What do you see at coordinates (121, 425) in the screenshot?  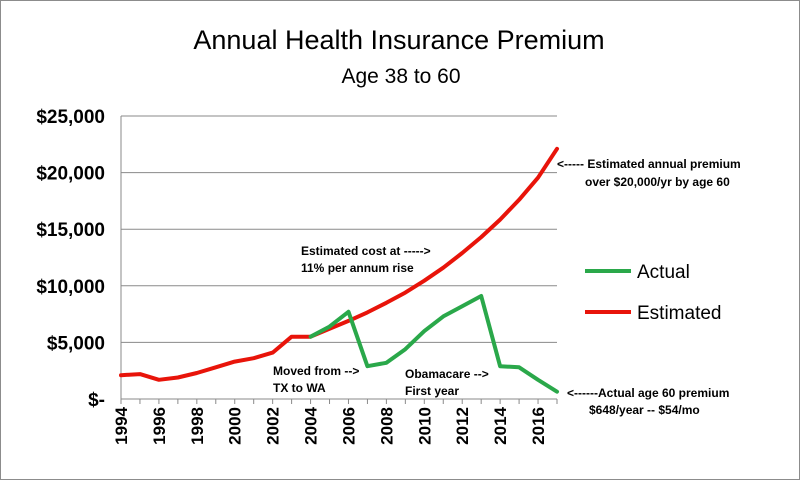 I see `x-tick-label-1994: 1994` at bounding box center [121, 425].